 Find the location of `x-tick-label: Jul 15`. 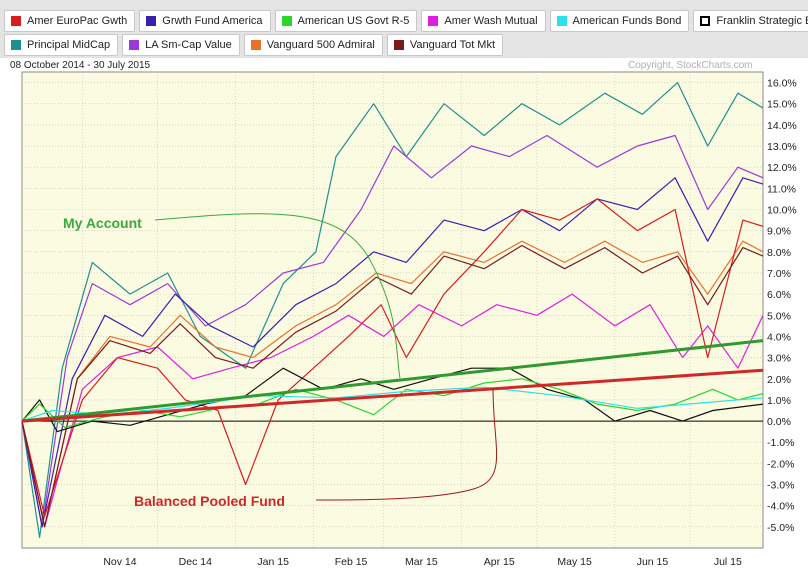

x-tick-label: Jul 15 is located at coordinates (728, 562).